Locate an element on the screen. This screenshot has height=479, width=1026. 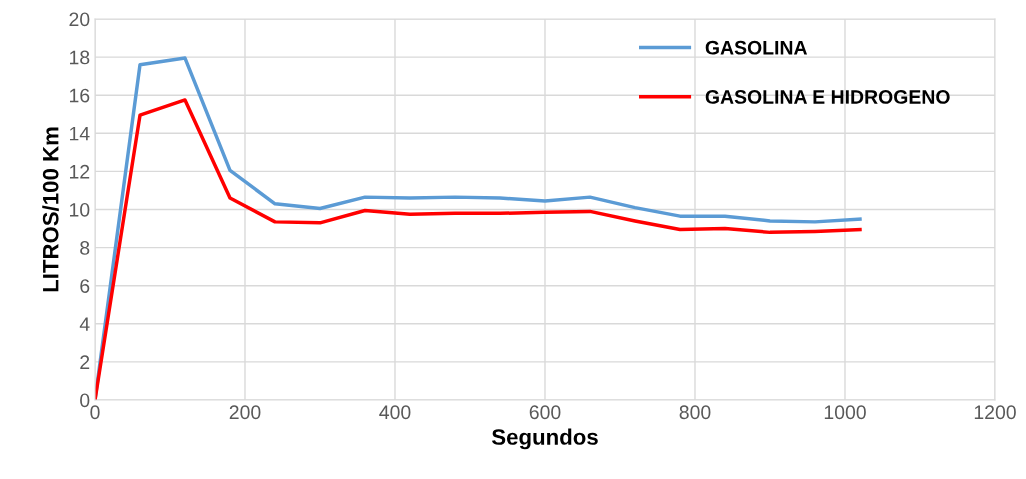
x-tick-label: 1000 is located at coordinates (845, 412).